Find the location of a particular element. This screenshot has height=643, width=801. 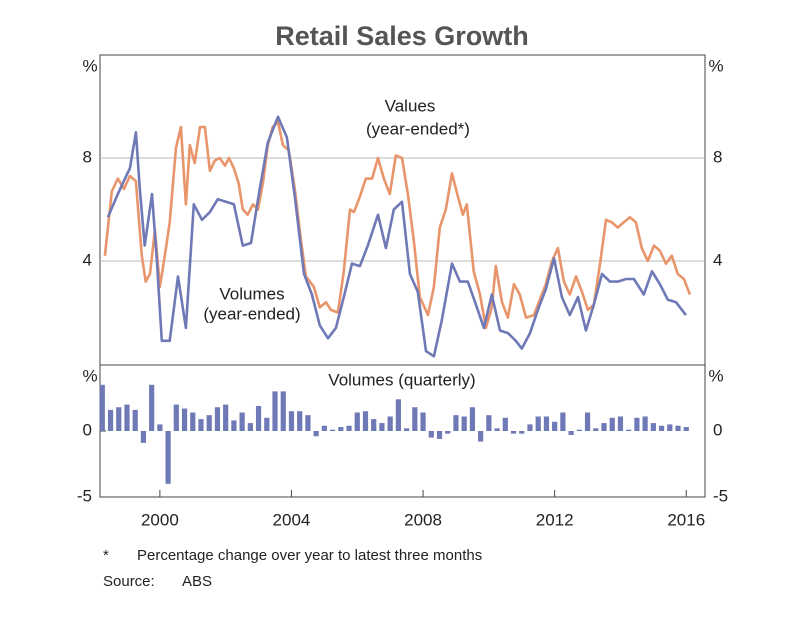

chart-title: Retail Sales Growth is located at coordinates (402, 36).